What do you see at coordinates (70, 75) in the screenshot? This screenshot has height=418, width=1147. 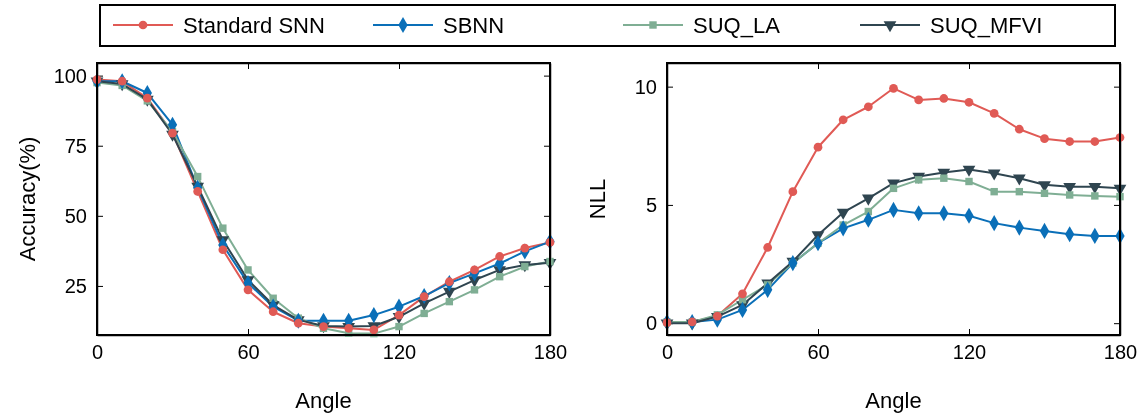 I see `y-tick-label: 100` at bounding box center [70, 75].